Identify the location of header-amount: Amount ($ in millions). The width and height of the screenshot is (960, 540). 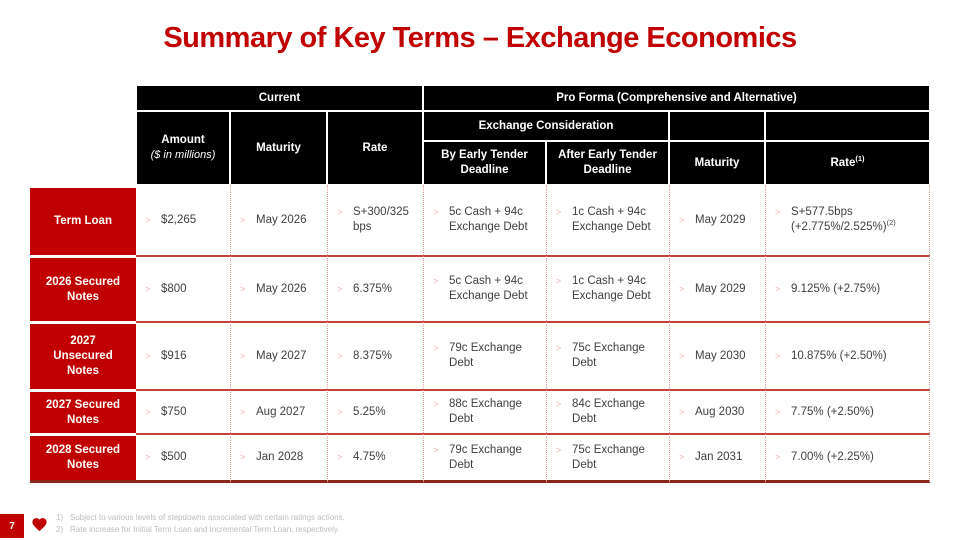
(183, 148).